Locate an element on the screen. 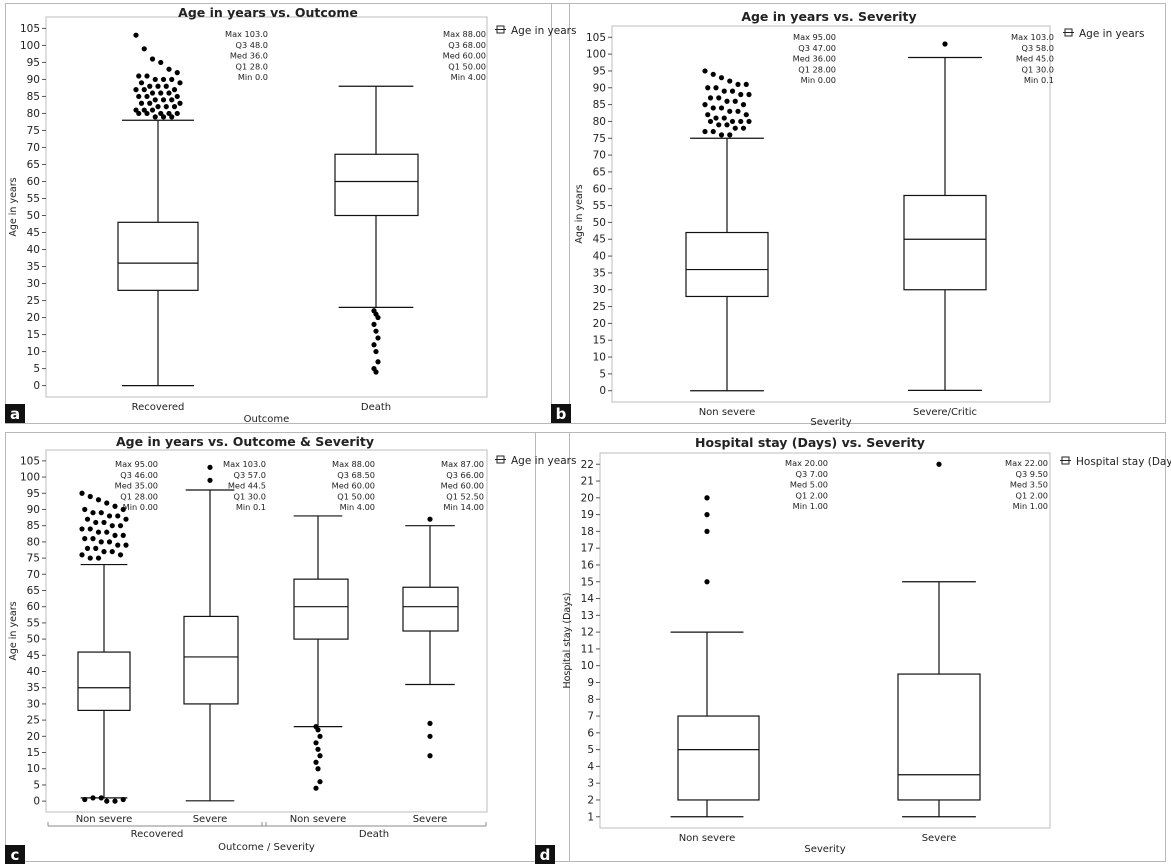 The width and height of the screenshot is (1171, 865). x-axis-label: Outcome / Severity is located at coordinates (266, 847).